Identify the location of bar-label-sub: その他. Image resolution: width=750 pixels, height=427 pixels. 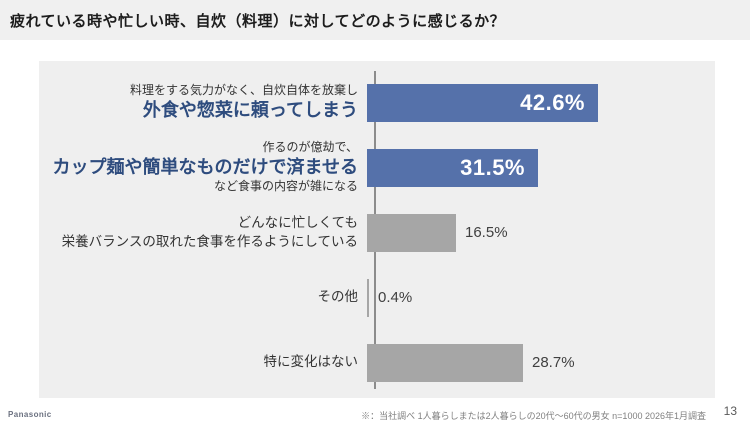
(338, 297).